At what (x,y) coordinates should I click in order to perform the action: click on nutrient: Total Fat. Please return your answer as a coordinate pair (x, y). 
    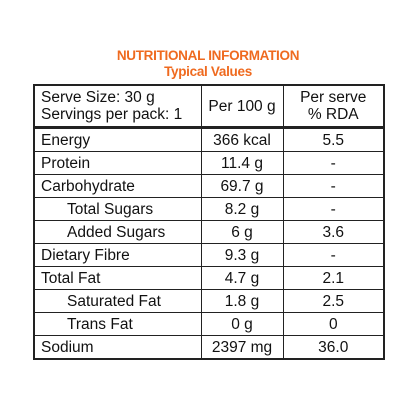
    Looking at the image, I should click on (117, 278).